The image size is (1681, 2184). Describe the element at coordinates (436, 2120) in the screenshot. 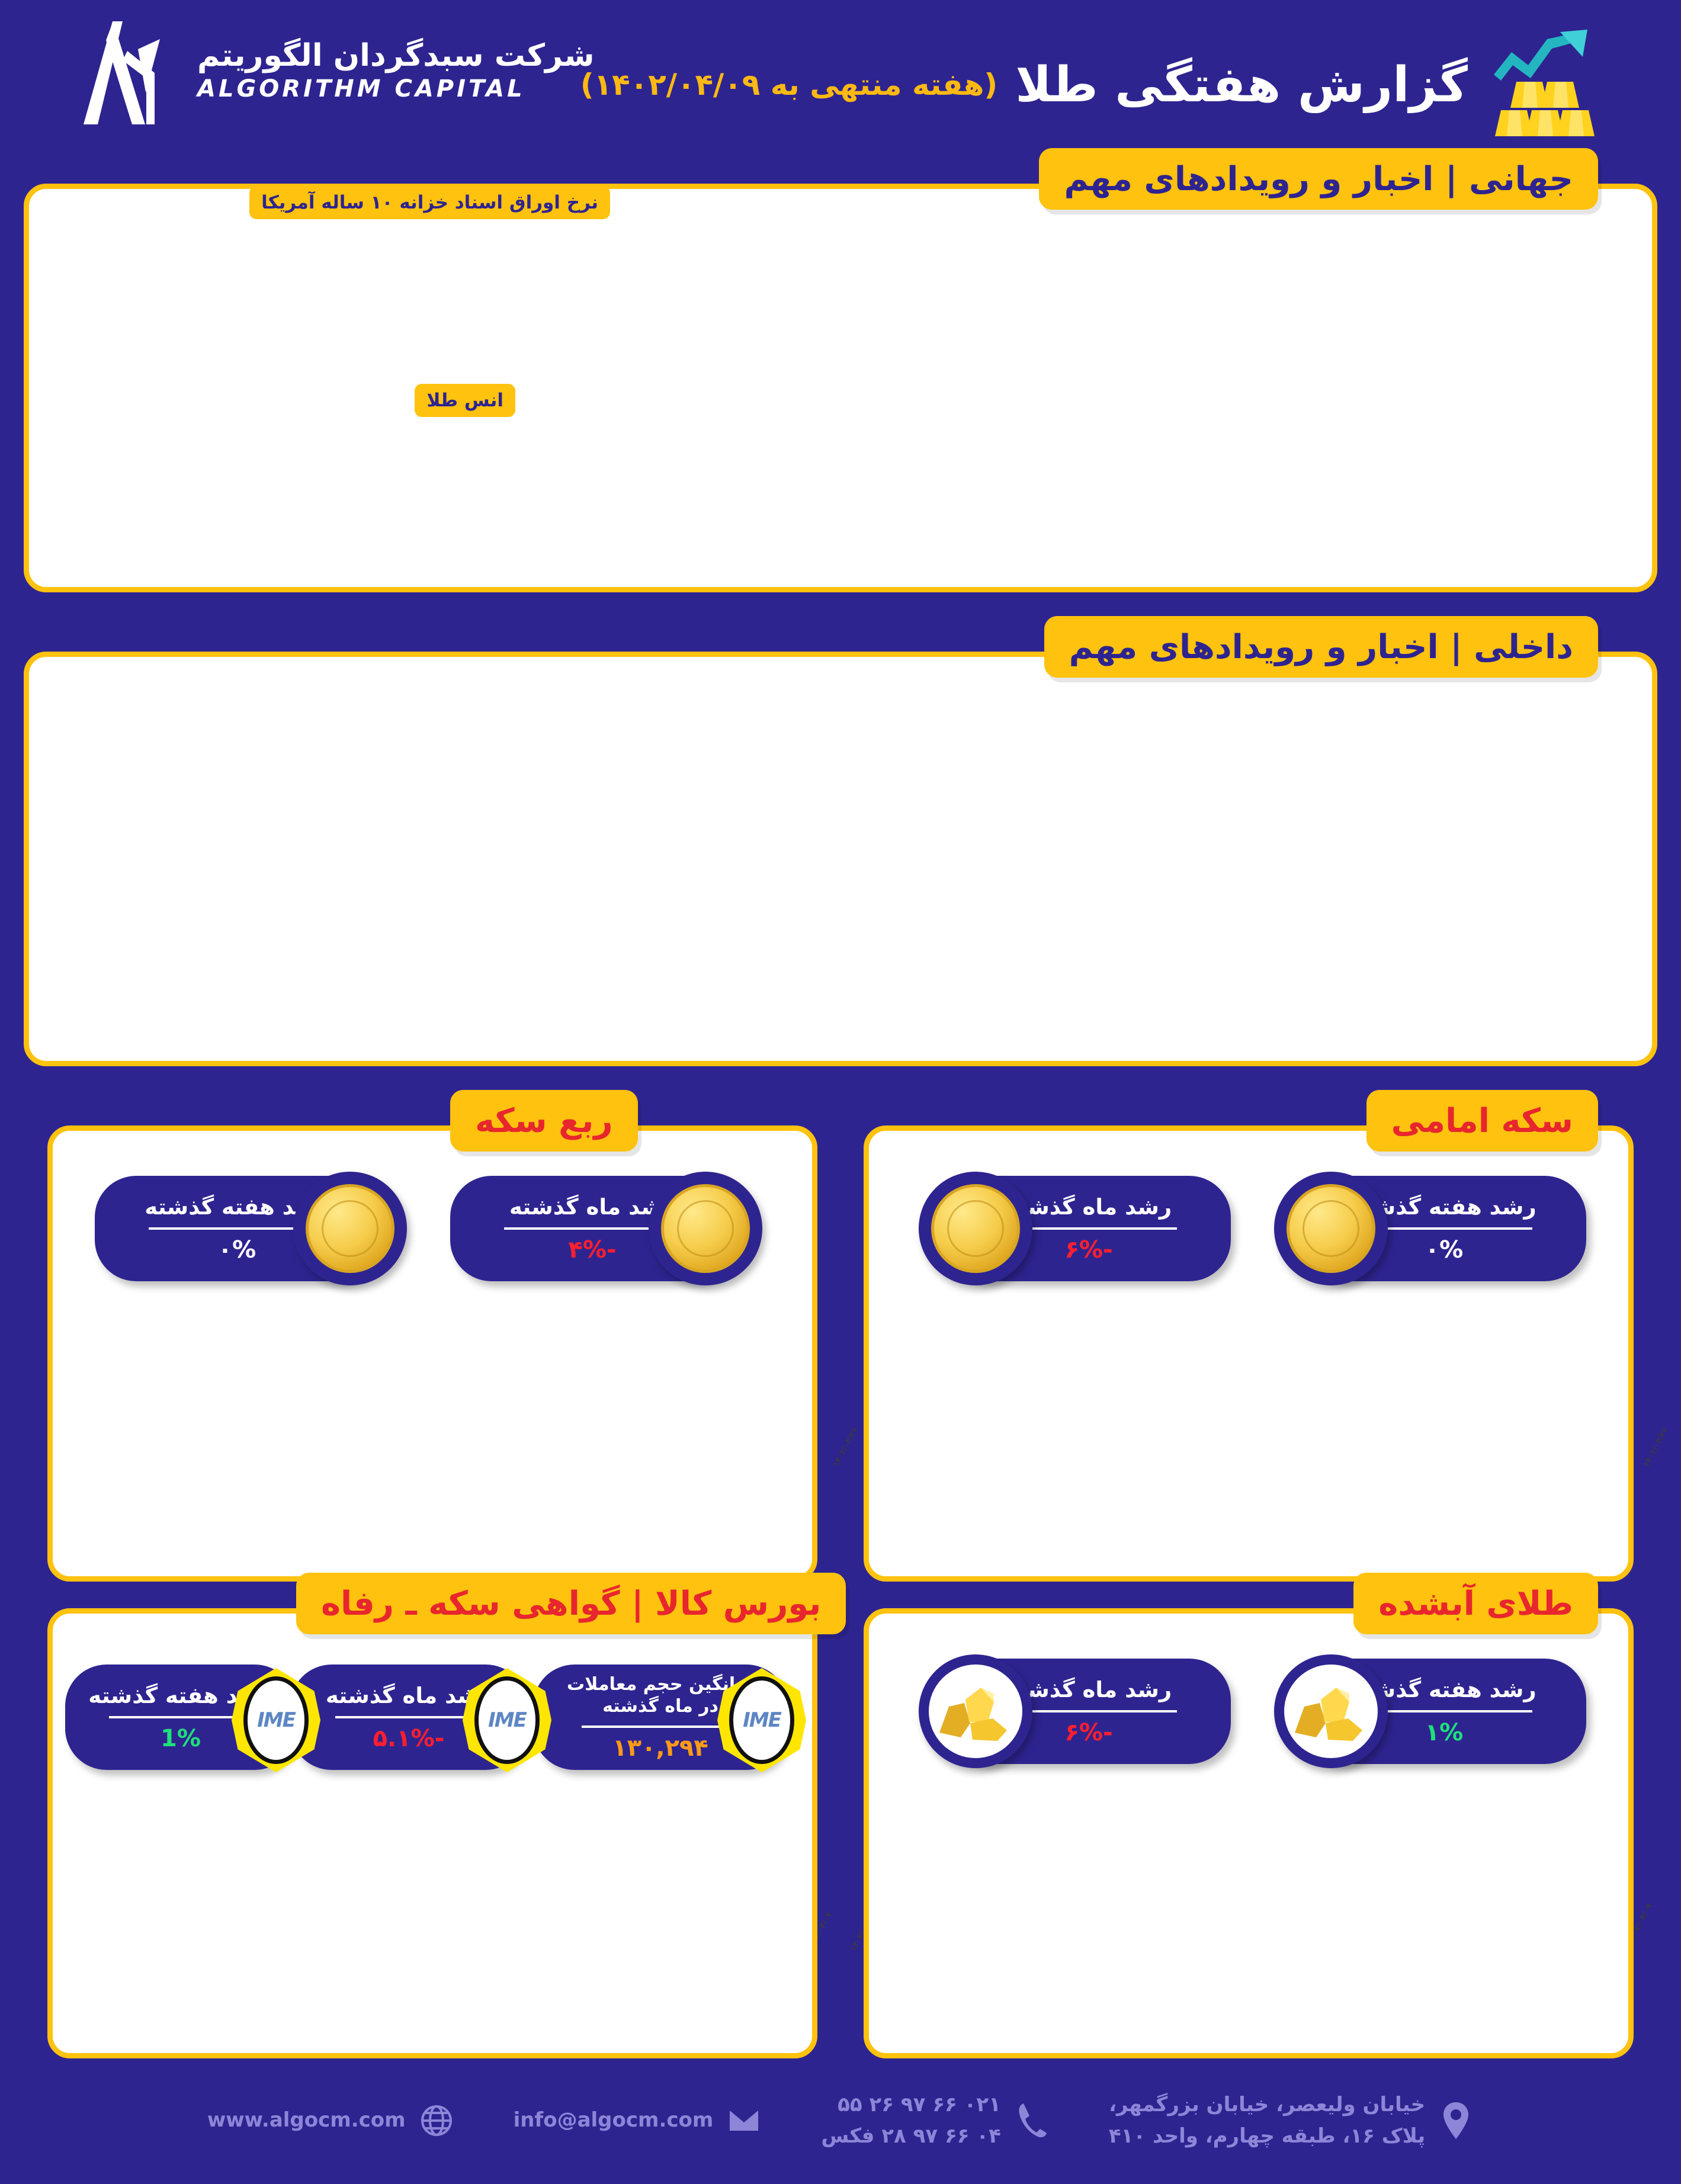

I see `globe-icon` at that location.